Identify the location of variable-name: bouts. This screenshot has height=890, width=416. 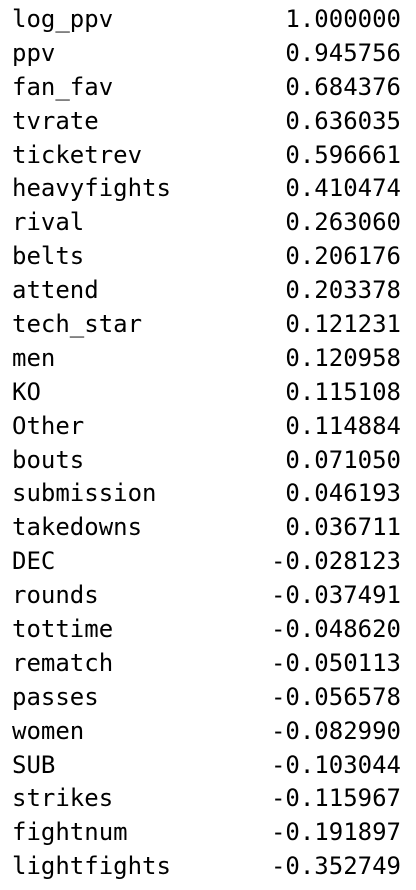
(48, 459).